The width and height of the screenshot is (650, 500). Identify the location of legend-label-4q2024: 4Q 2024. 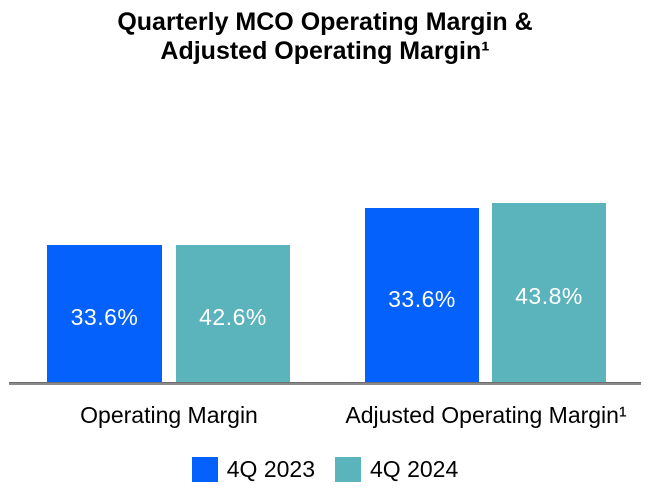
(414, 469).